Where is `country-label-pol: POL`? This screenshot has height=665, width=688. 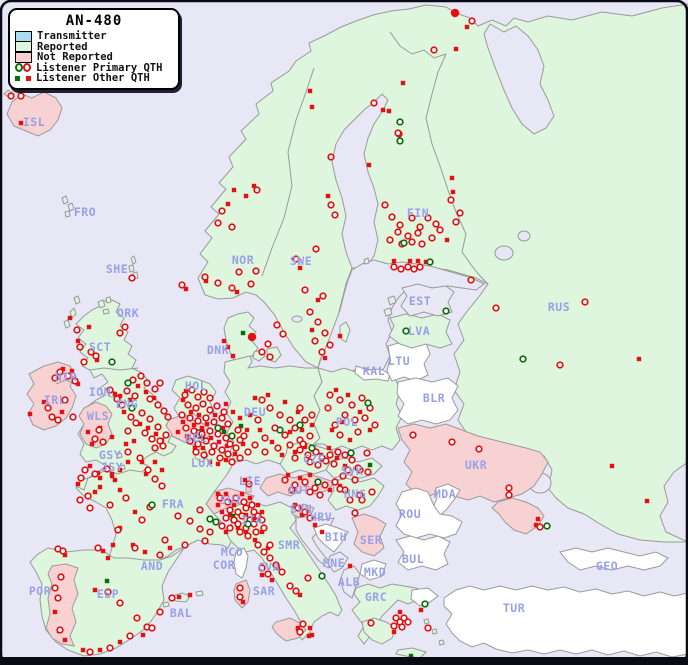 country-label-pol: POL is located at coordinates (347, 422).